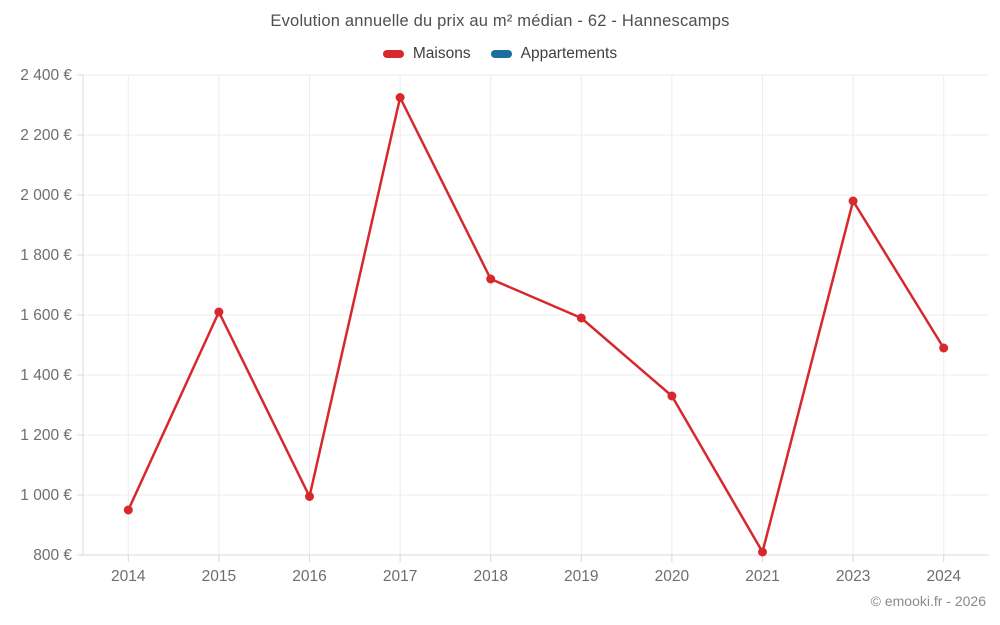  Describe the element at coordinates (944, 348) in the screenshot. I see `data-point-maisons-2024` at that location.